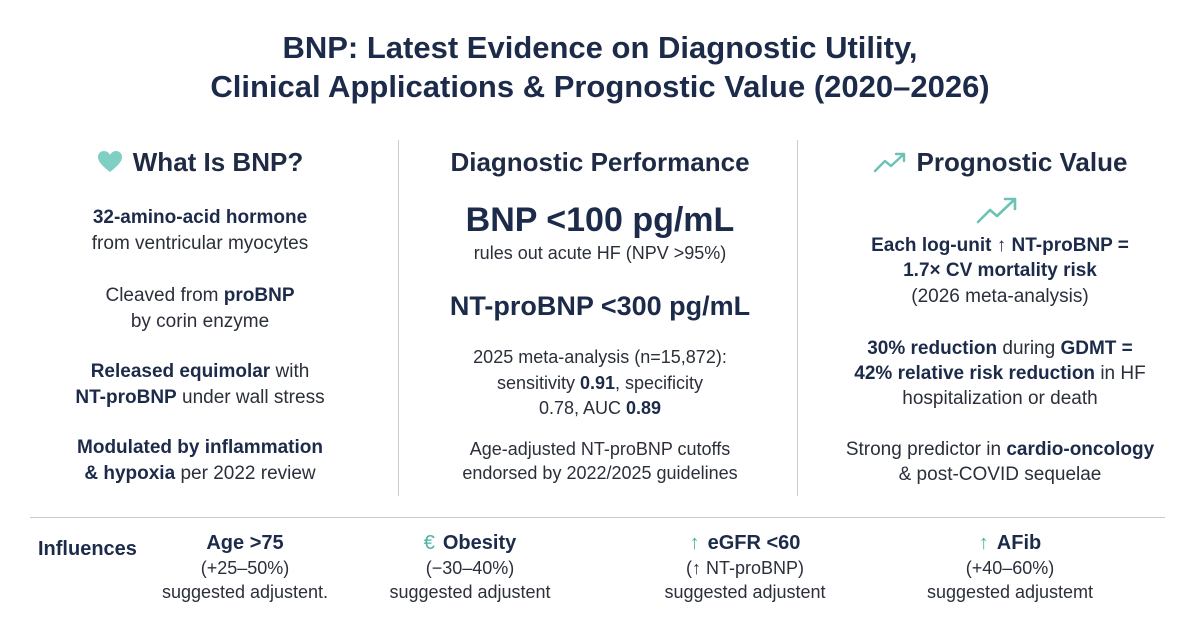  I want to click on text-line: 1.7× CV mortality risk, so click(1000, 271).